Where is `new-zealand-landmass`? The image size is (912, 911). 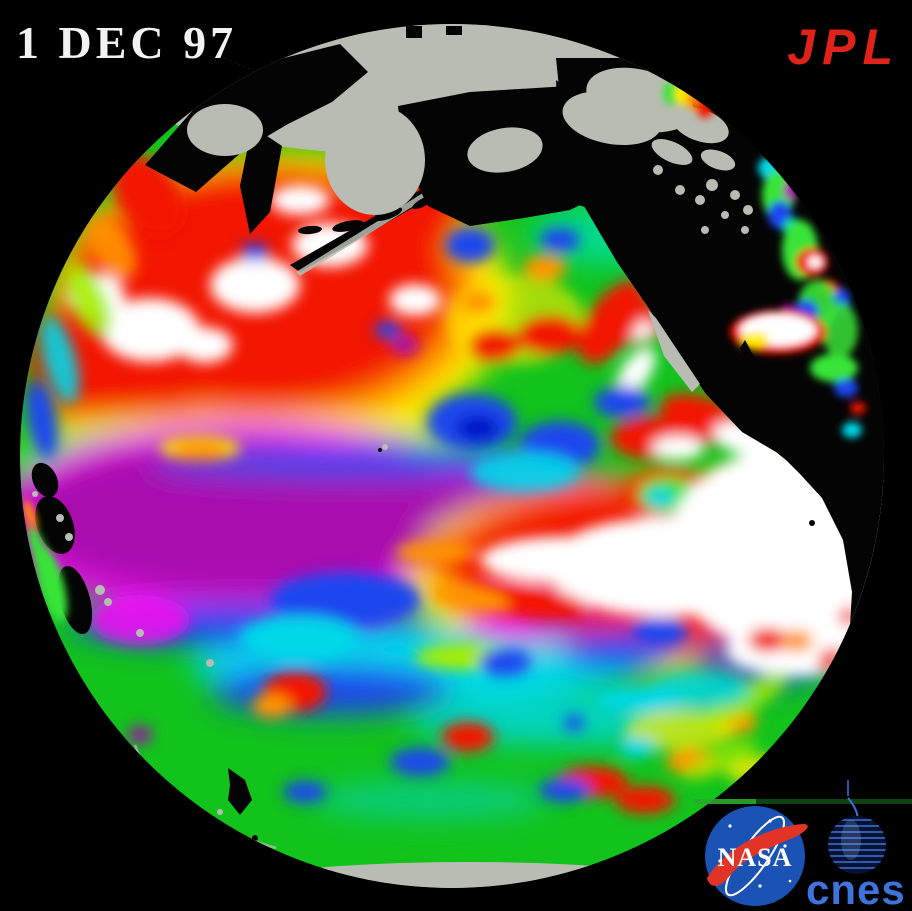
new-zealand-landmass is located at coordinates (240, 791).